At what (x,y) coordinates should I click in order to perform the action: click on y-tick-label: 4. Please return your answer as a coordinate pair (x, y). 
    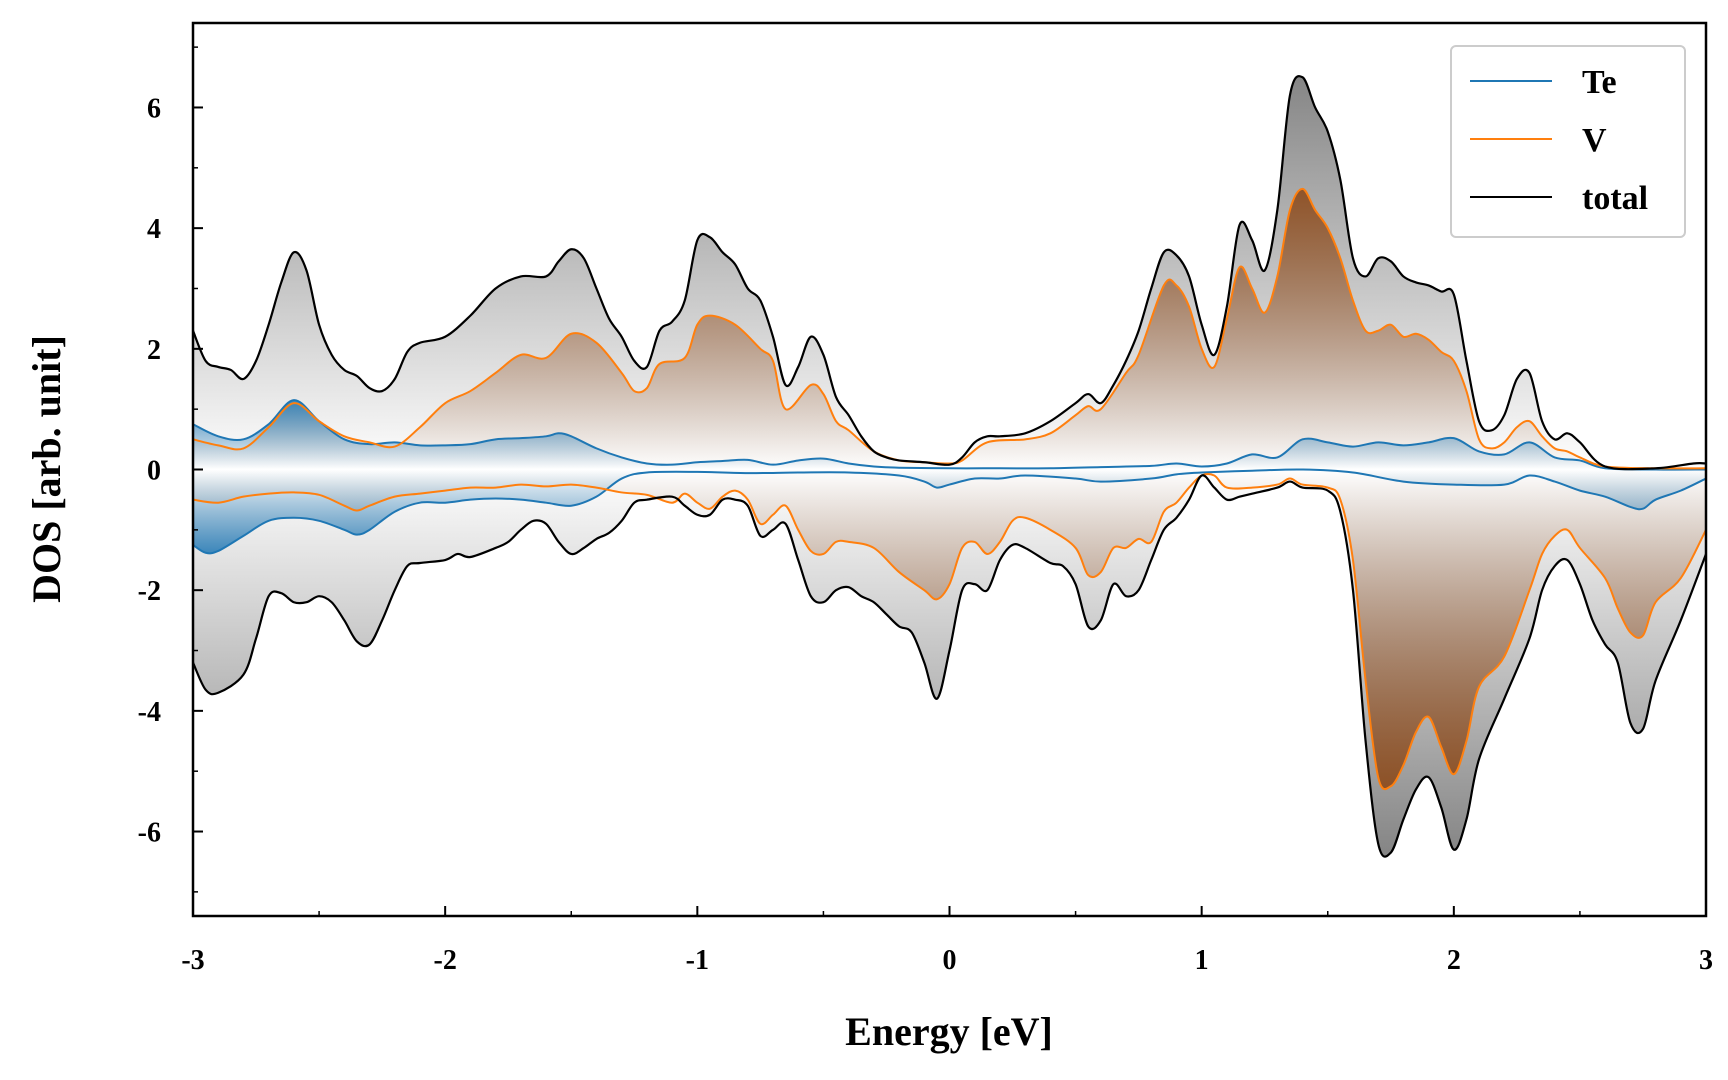
    Looking at the image, I should click on (154, 229).